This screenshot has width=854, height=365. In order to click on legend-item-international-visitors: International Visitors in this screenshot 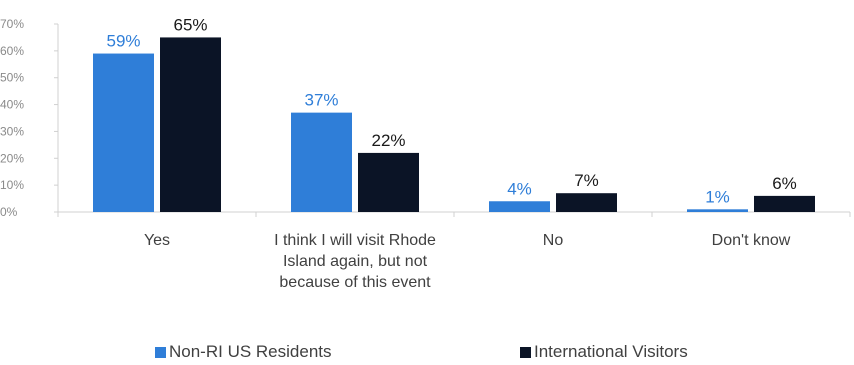, I will do `click(604, 352)`.